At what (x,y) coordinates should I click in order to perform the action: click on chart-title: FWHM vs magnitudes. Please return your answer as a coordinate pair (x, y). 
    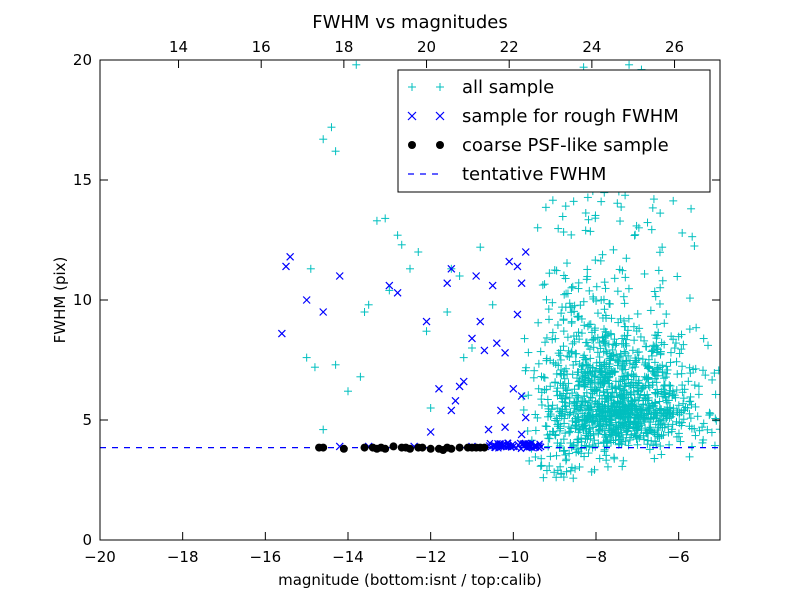
    Looking at the image, I should click on (409, 22).